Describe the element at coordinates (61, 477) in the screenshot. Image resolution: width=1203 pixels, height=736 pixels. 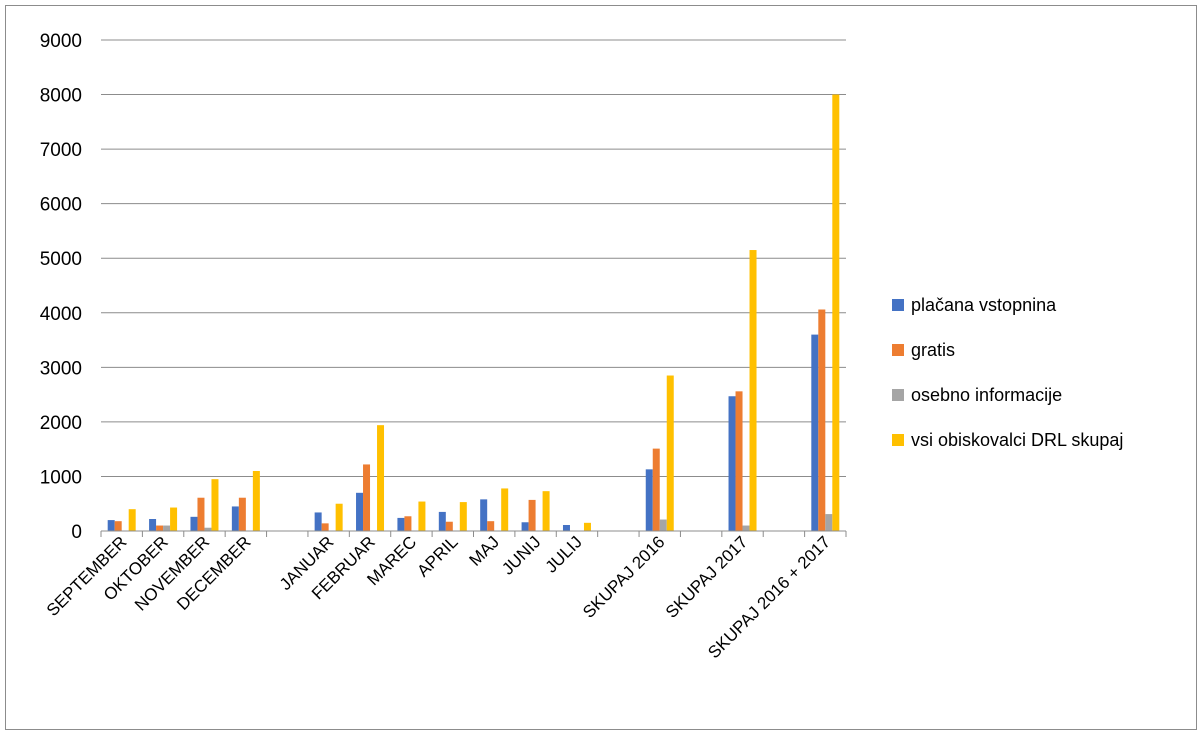
I see `y-tick-label: 1000` at that location.